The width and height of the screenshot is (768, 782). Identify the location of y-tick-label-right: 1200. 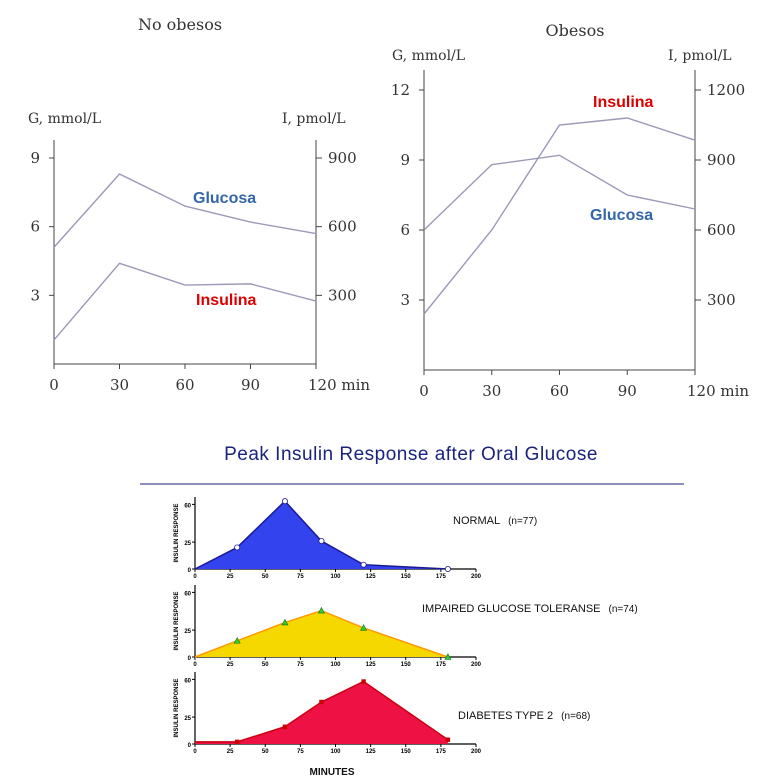
(726, 90).